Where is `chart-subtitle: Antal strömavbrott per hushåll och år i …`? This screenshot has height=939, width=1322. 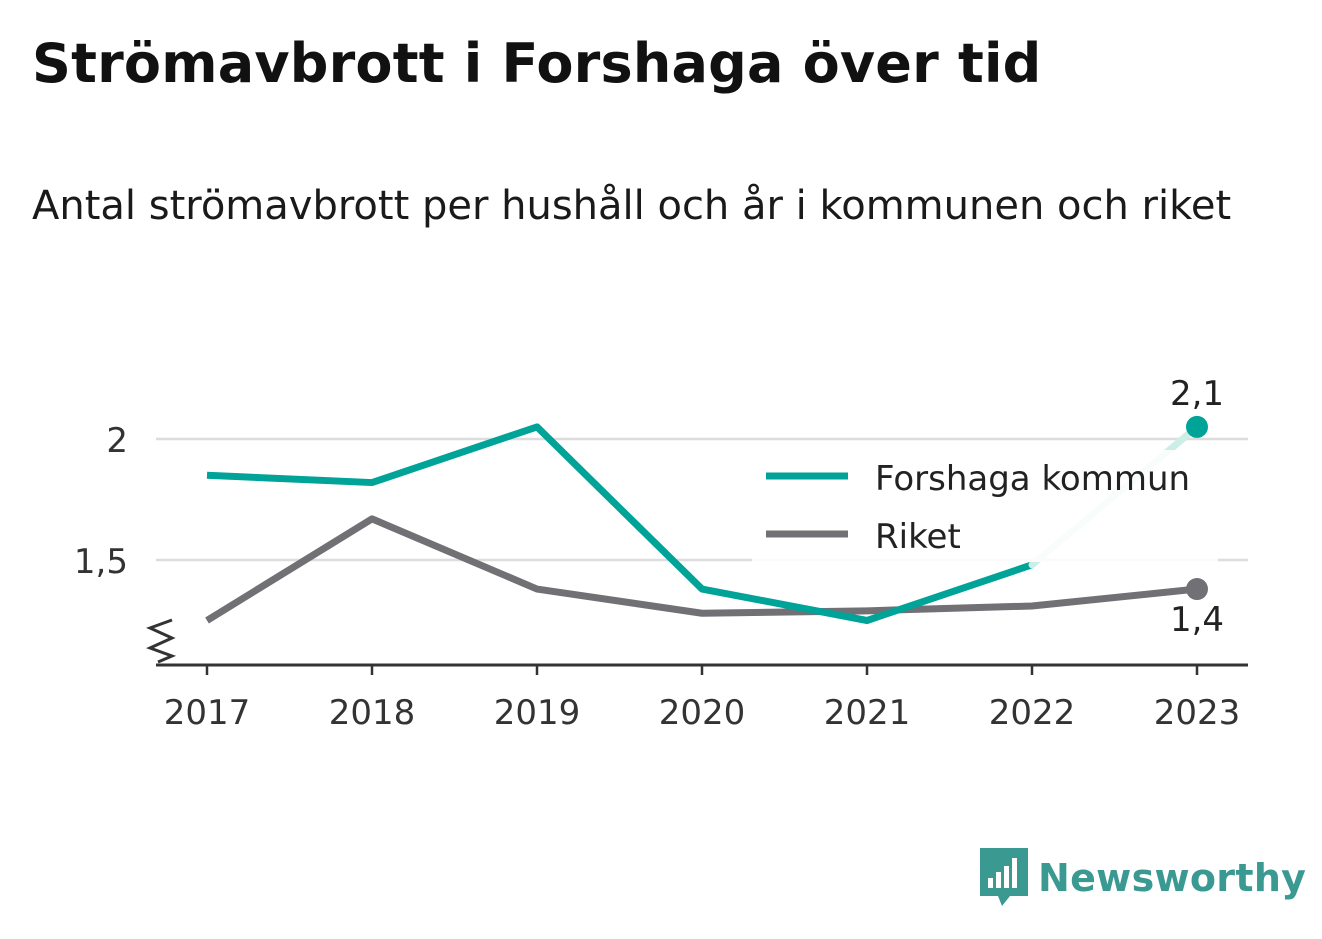 chart-subtitle: Antal strömavbrott per hushåll och år i … is located at coordinates (632, 206).